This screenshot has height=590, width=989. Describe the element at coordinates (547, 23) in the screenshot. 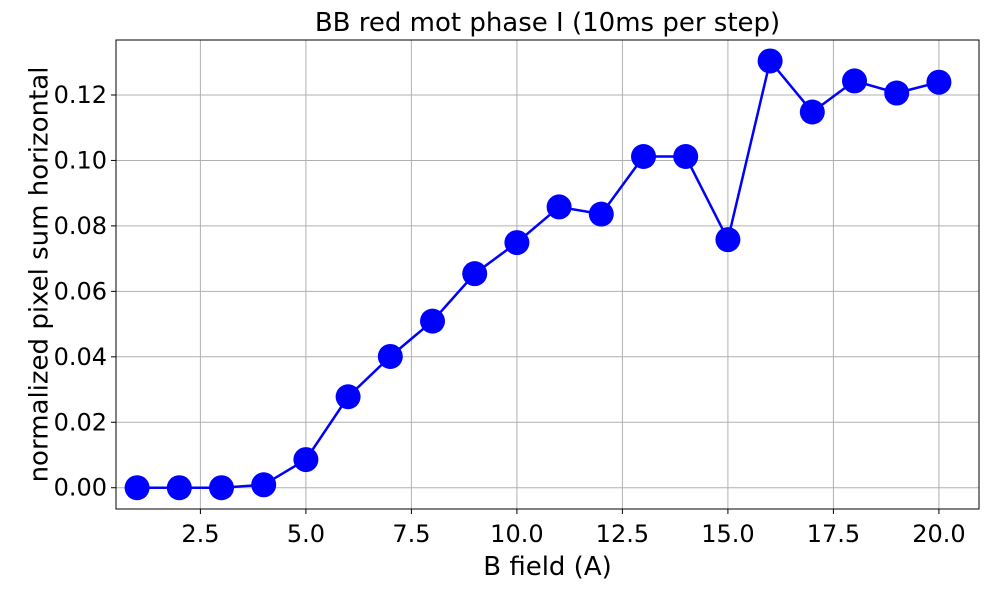

I see `chart-title: BB red mot phase I (10ms per step)` at that location.